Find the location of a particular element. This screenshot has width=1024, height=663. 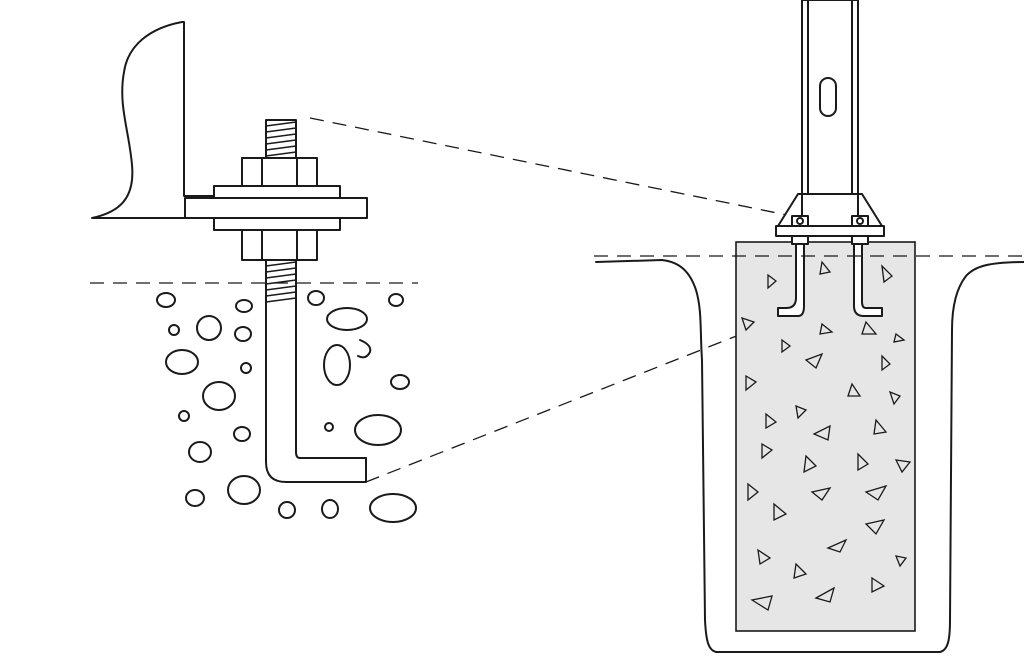

detail-bolt-thread-top is located at coordinates (281, 139).